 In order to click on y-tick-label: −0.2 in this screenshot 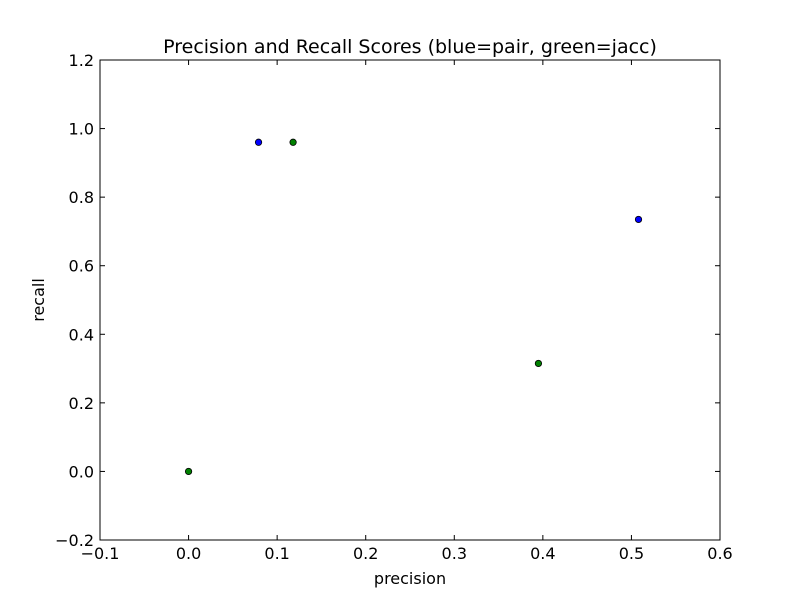, I will do `click(74, 540)`.